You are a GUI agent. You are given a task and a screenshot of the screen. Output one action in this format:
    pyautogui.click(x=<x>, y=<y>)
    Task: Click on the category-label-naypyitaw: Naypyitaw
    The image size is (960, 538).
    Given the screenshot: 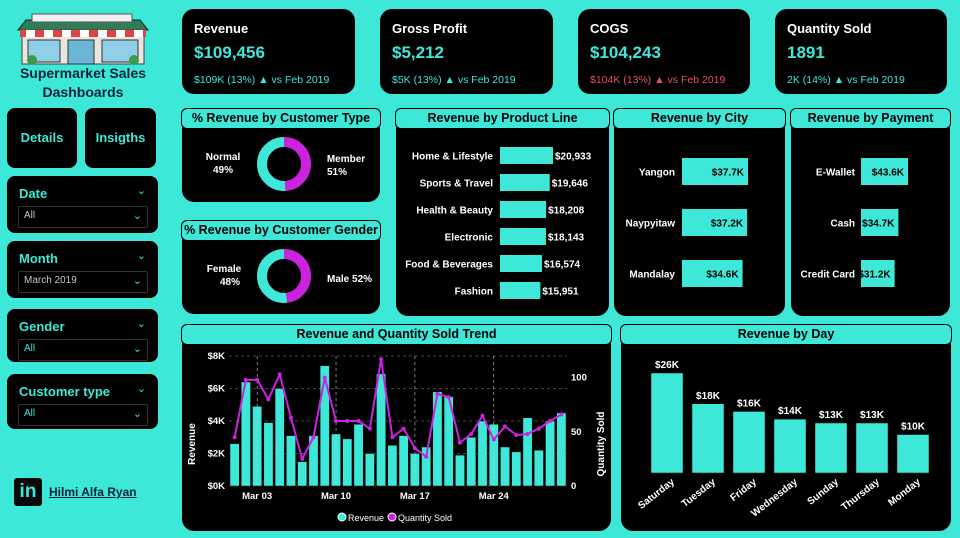 What is the action you would take?
    pyautogui.click(x=651, y=224)
    